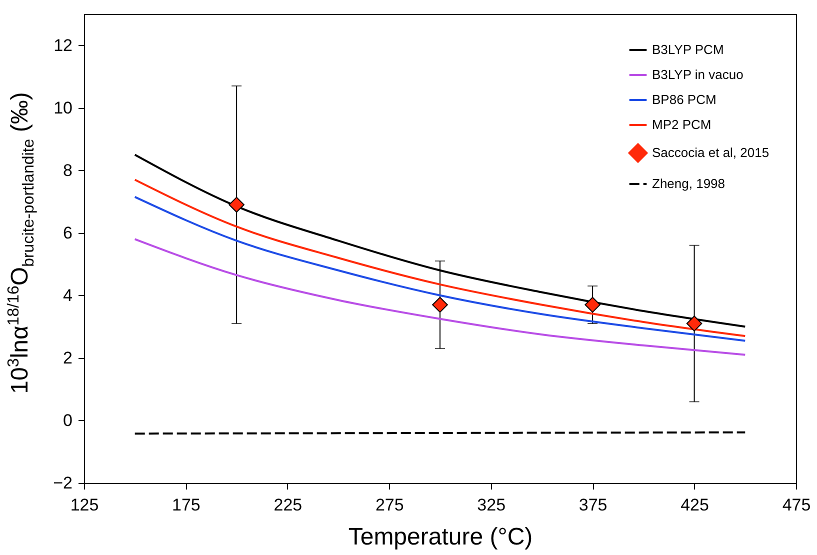  What do you see at coordinates (67, 170) in the screenshot?
I see `y-tick-label: 8` at bounding box center [67, 170].